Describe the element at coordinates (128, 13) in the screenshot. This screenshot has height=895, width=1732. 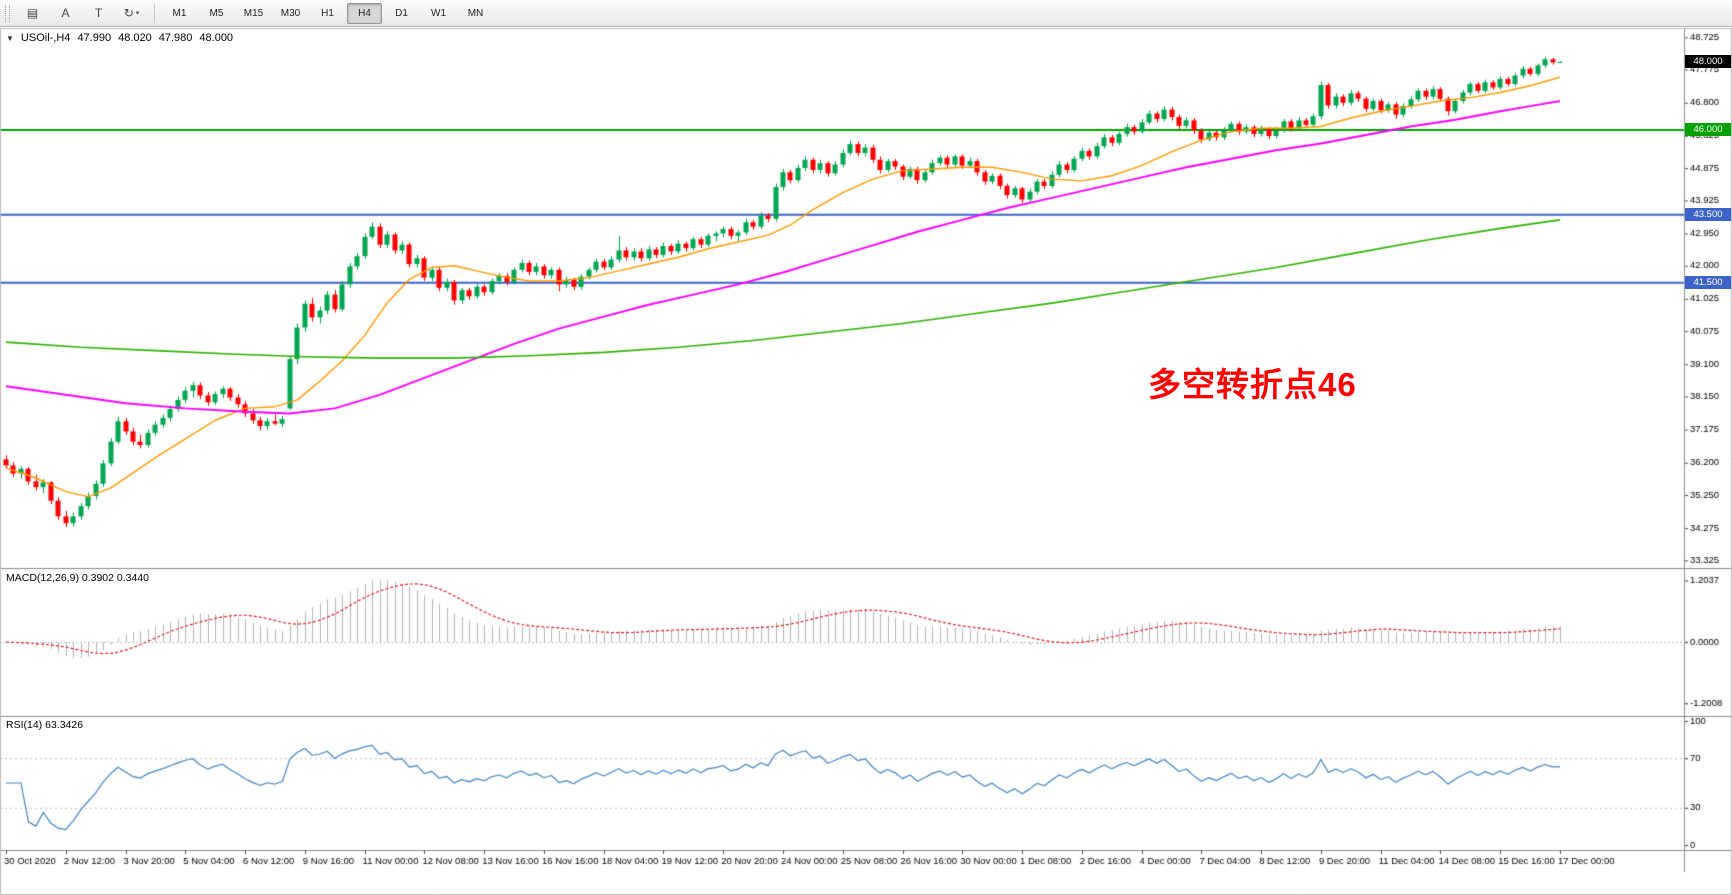
I see `refresh-dropdown-icon: ↻` at that location.